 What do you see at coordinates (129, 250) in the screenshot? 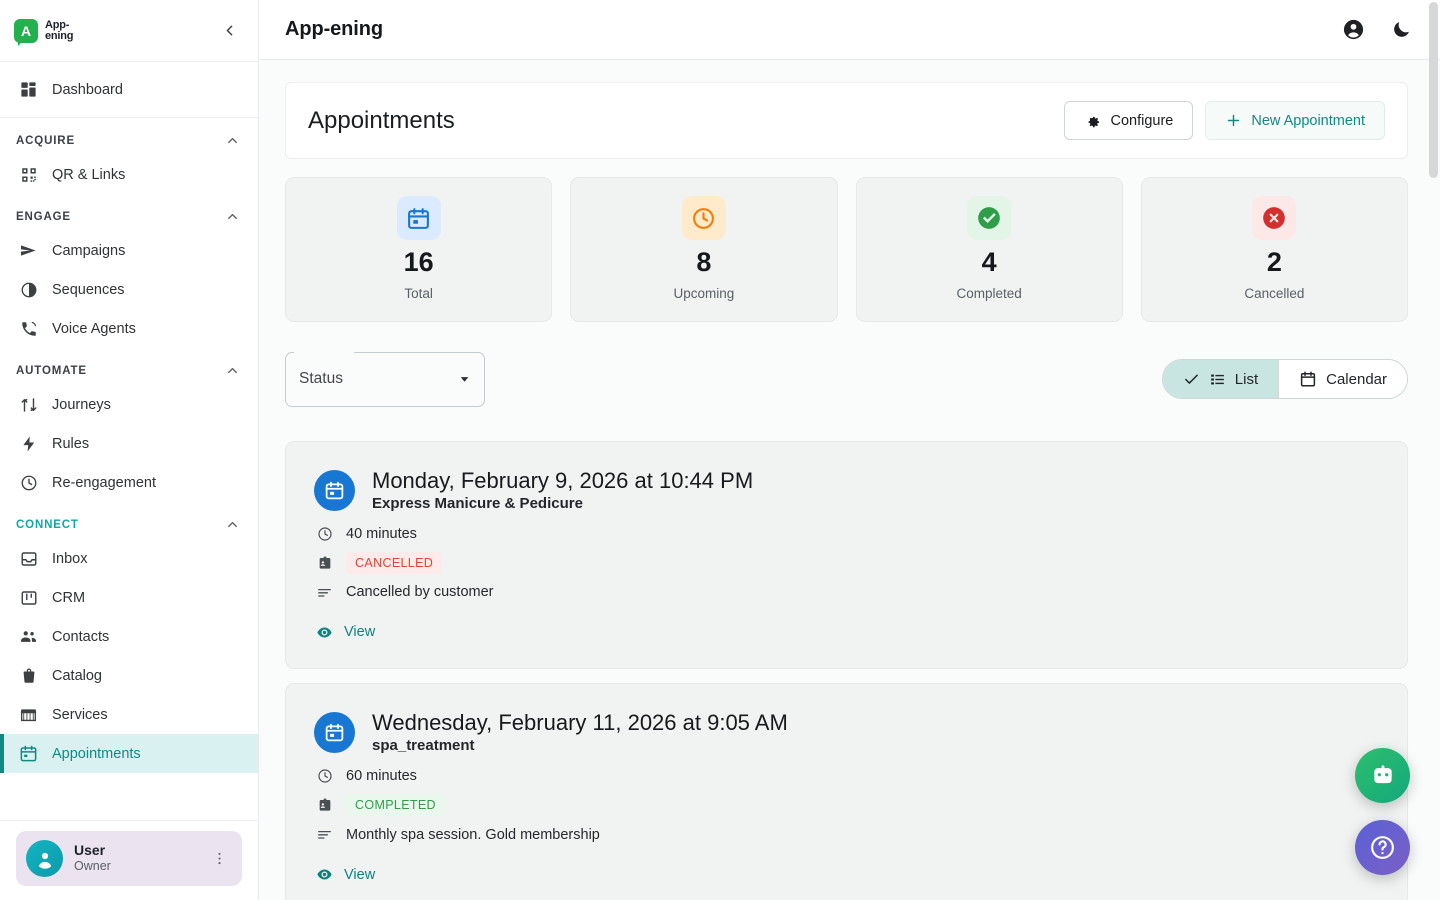
I see `sidebar-item-campaigns: Campaigns` at bounding box center [129, 250].